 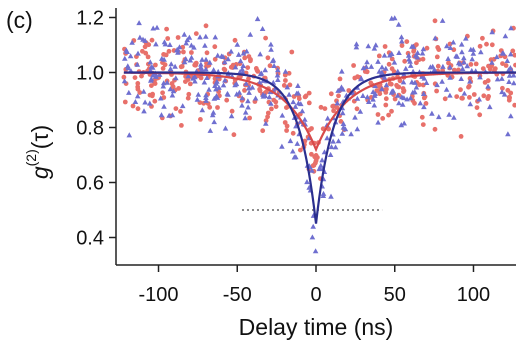 I want to click on x-tick-label: 0, so click(x=315, y=295).